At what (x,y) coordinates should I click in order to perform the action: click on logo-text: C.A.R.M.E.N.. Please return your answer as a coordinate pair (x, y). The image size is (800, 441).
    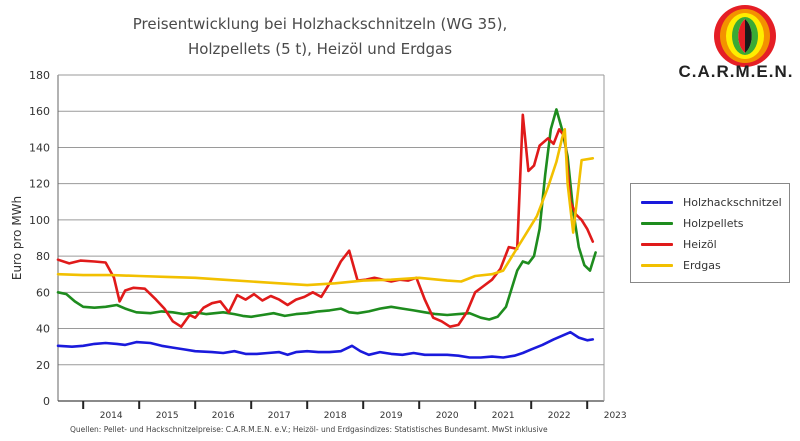
    Looking at the image, I should click on (736, 71).